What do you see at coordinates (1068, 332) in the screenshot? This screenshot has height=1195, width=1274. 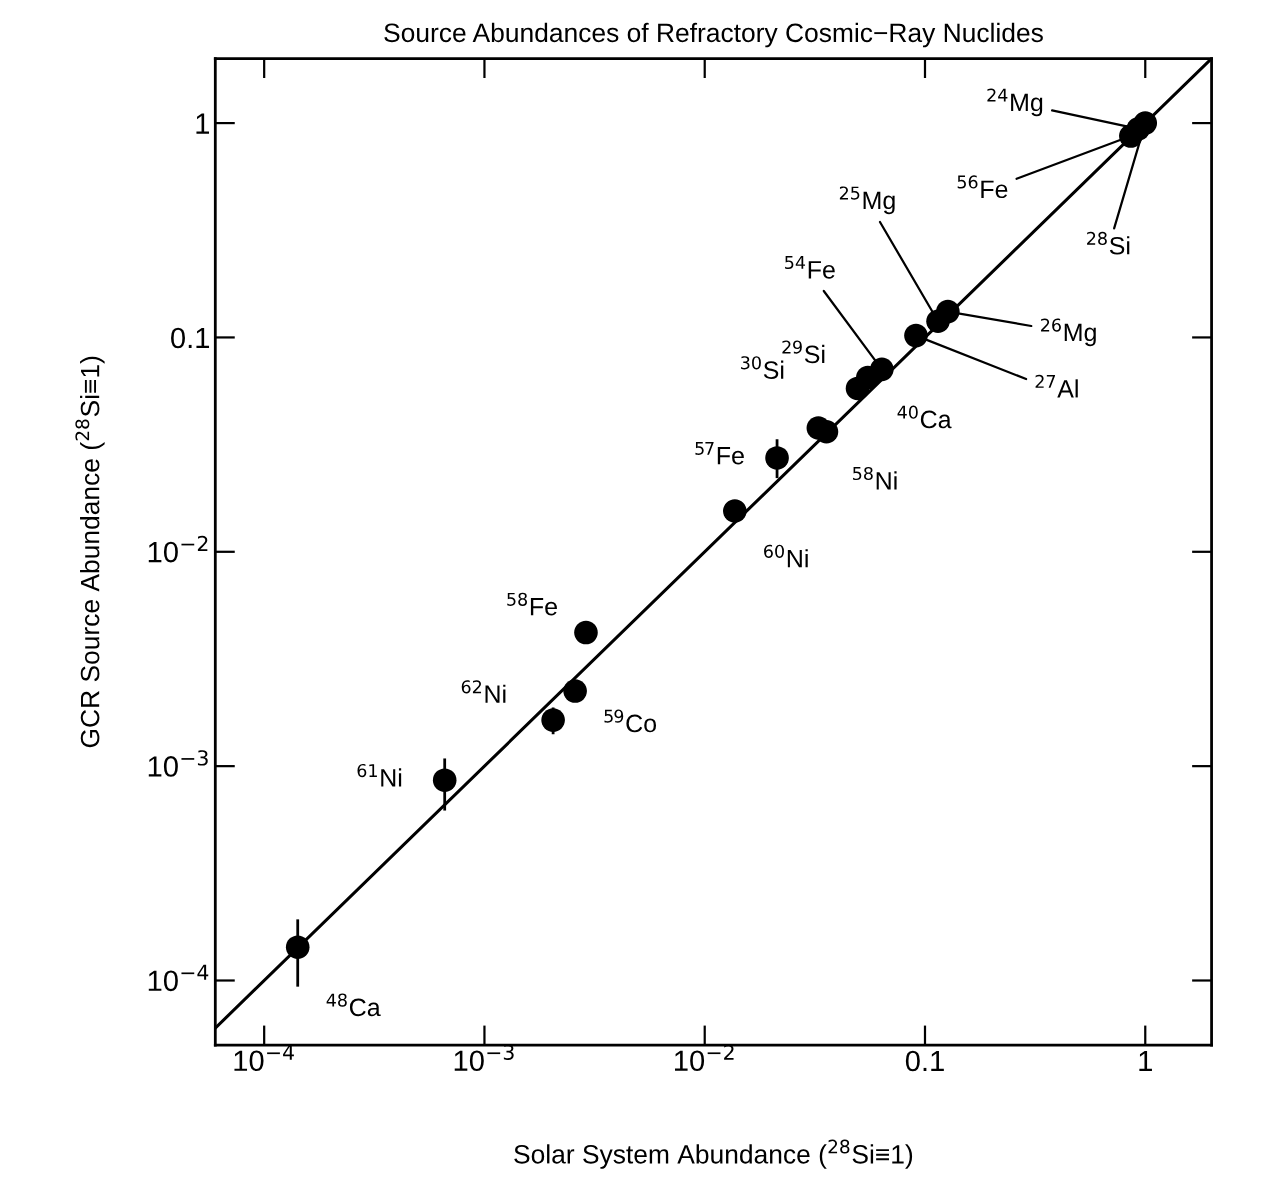 I see `annotation: $^{26}$Mg` at bounding box center [1068, 332].